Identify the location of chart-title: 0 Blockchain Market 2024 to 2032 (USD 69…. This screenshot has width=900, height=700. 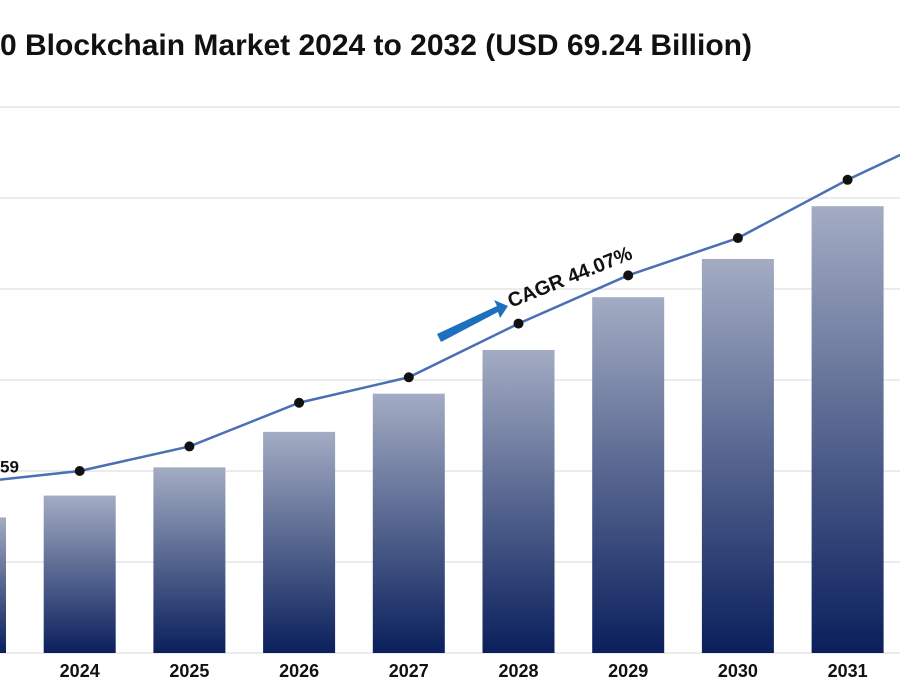
(376, 45).